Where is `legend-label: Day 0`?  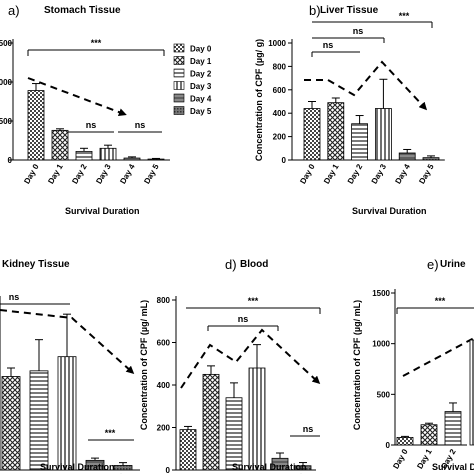 legend-label: Day 0 is located at coordinates (201, 49).